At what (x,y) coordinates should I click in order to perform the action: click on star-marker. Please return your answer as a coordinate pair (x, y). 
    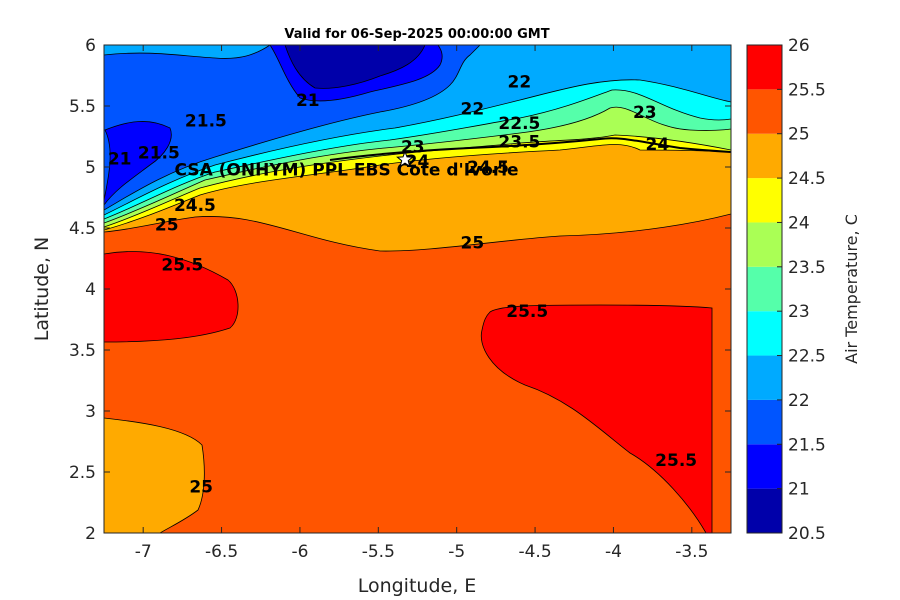
    Looking at the image, I should click on (405, 159).